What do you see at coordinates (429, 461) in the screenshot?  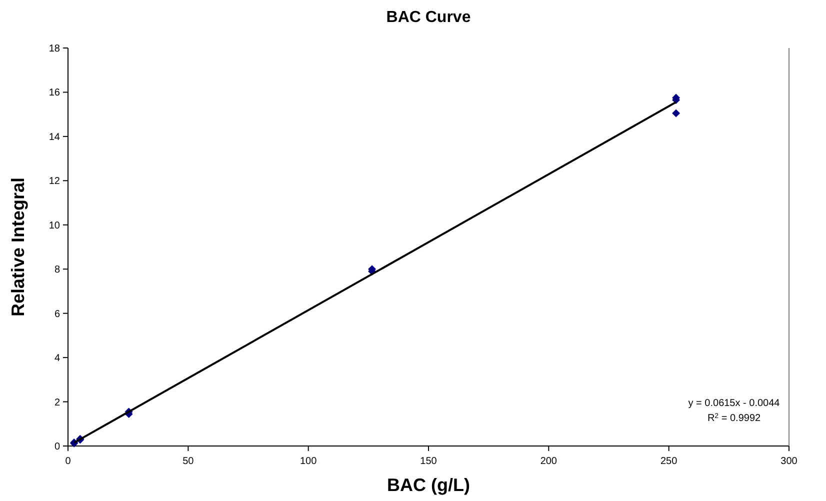 I see `x-tick-label: 150` at bounding box center [429, 461].